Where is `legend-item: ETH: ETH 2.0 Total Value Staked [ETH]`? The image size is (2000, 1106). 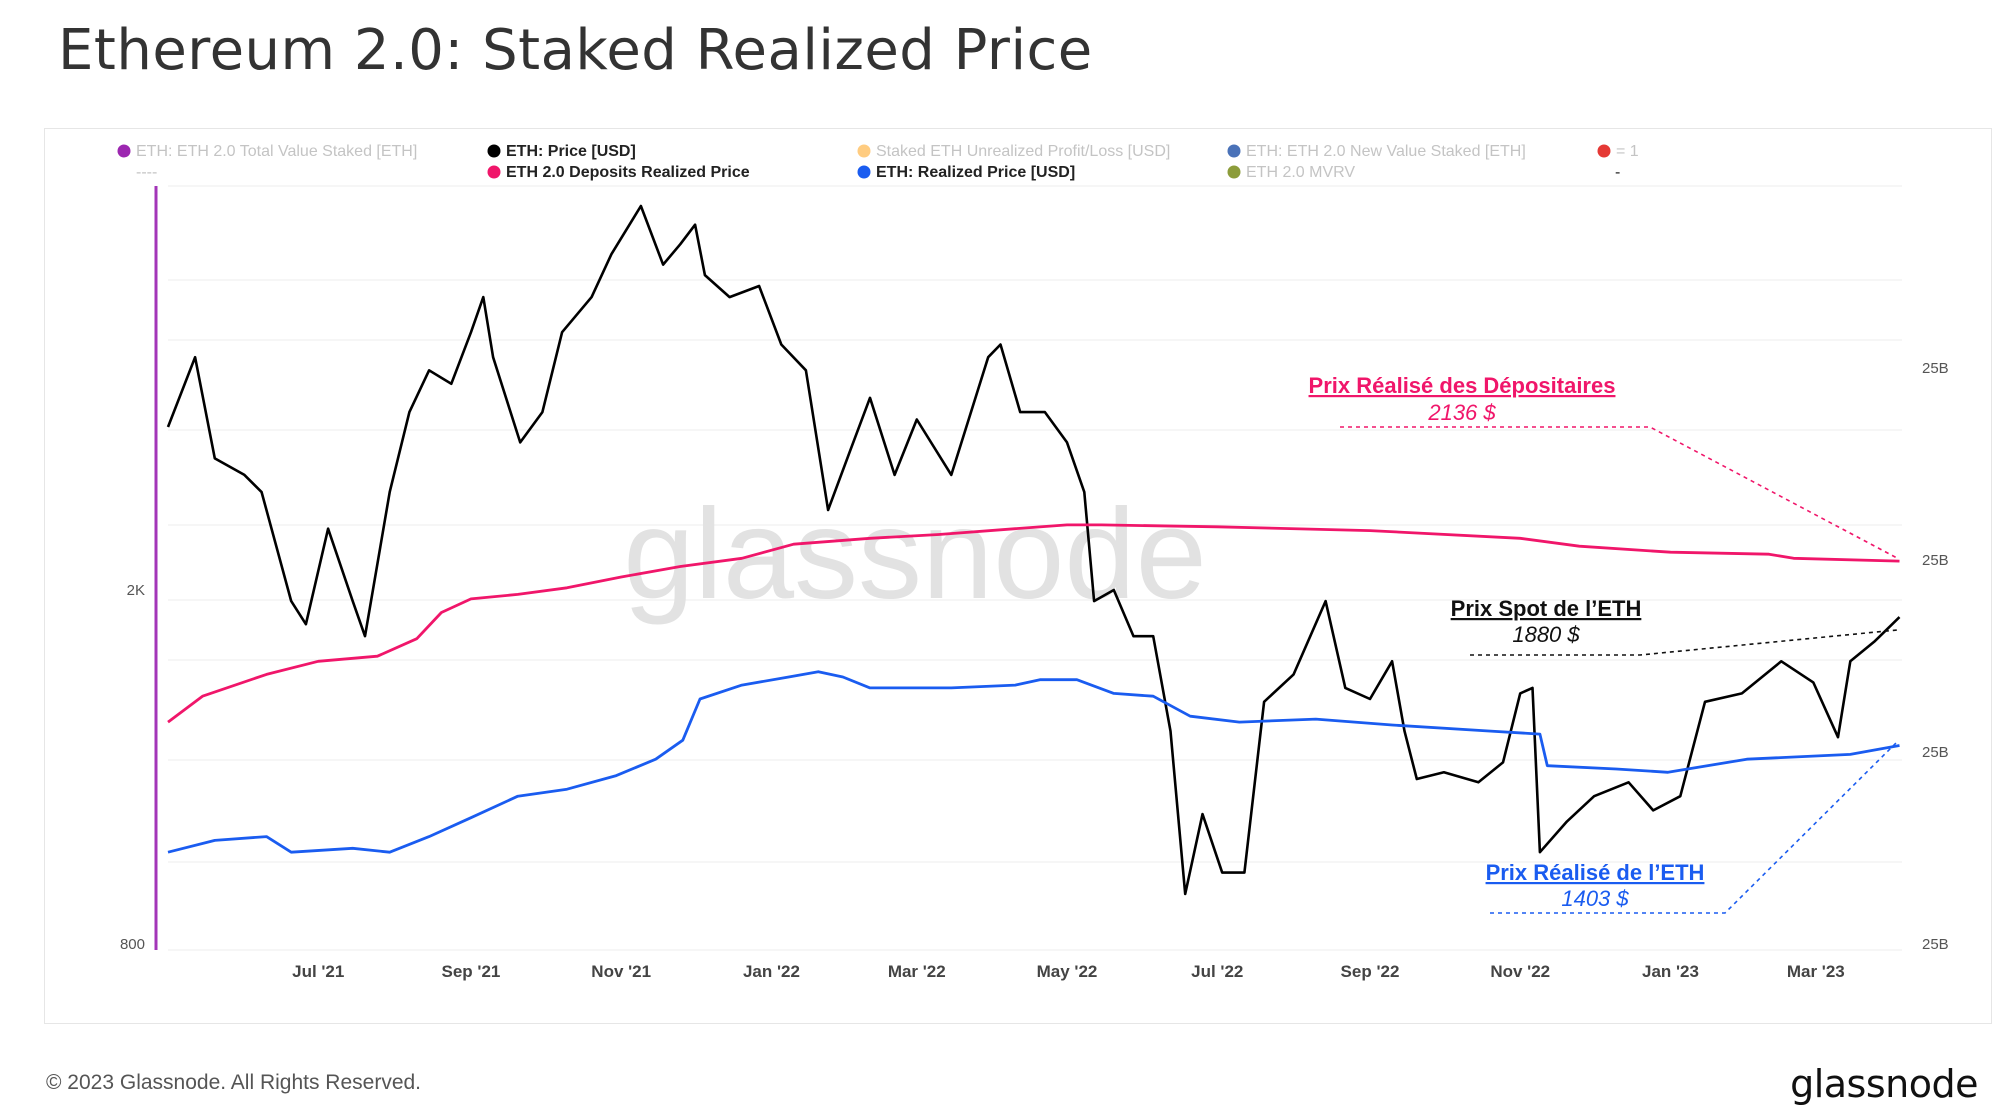 legend-item: ETH: ETH 2.0 Total Value Staked [ETH] is located at coordinates (267, 151).